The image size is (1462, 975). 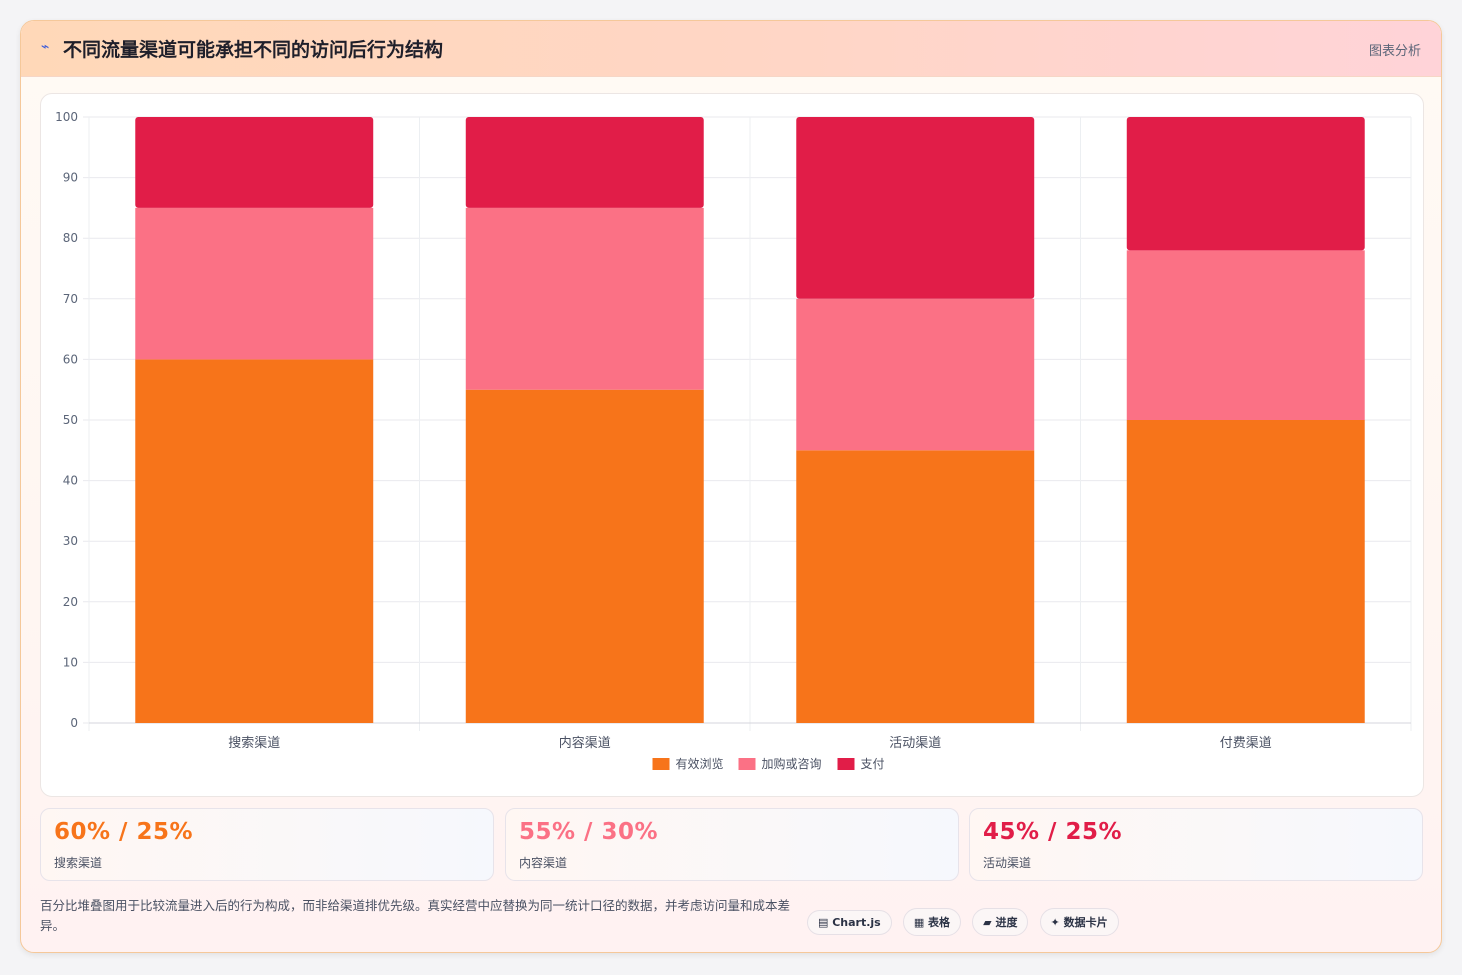 What do you see at coordinates (966, 922) in the screenshot?
I see `feature-pills: ▤ Chart.js ▦ 表格 ▰ 进度 ✦ 数据卡片` at bounding box center [966, 922].